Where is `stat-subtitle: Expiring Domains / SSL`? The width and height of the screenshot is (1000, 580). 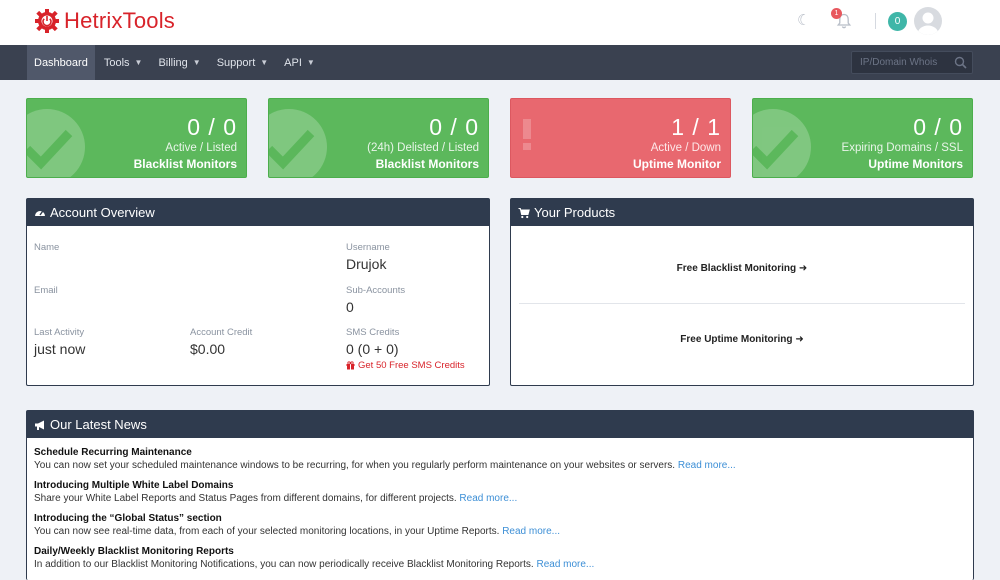 stat-subtitle: Expiring Domains / SSL is located at coordinates (902, 148).